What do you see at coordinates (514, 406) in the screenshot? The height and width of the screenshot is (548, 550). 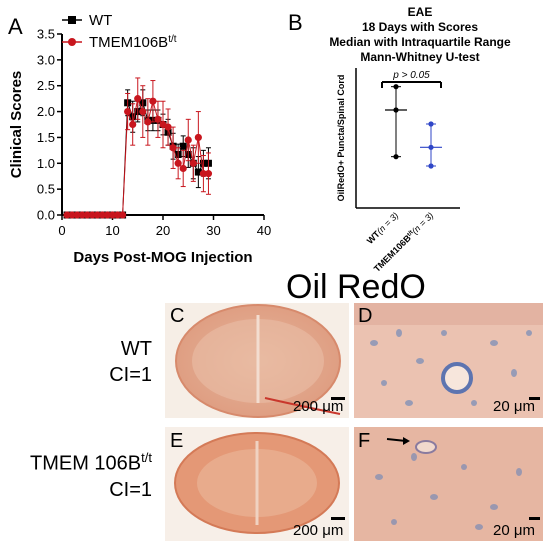 I see `scalebar-label-d: 20 μm` at bounding box center [514, 406].